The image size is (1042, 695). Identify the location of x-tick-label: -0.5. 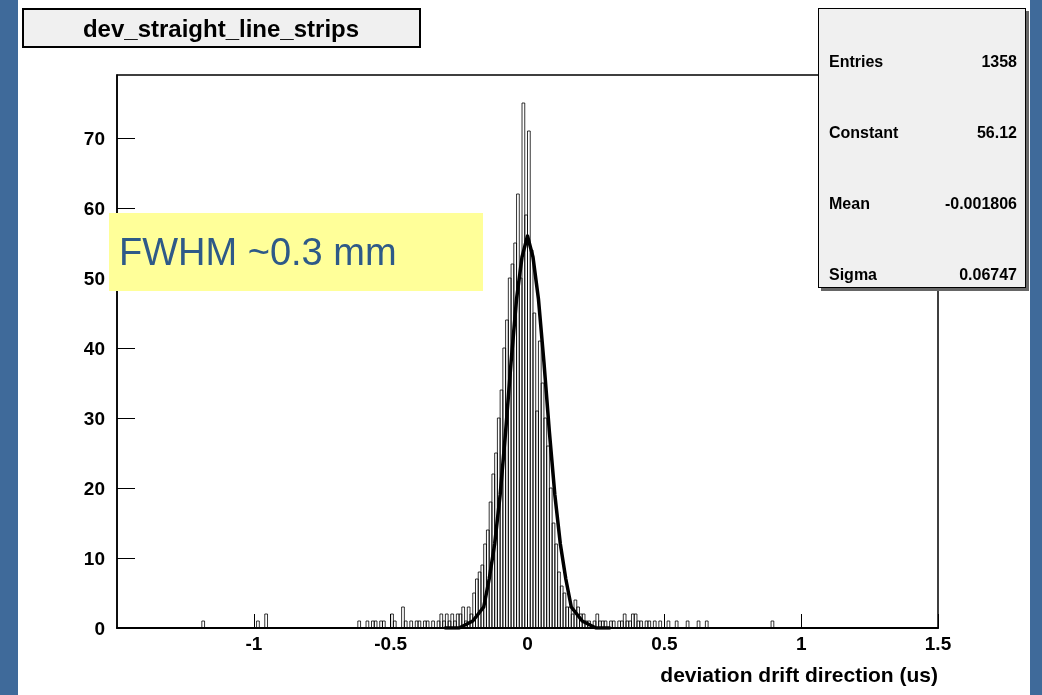
(391, 643).